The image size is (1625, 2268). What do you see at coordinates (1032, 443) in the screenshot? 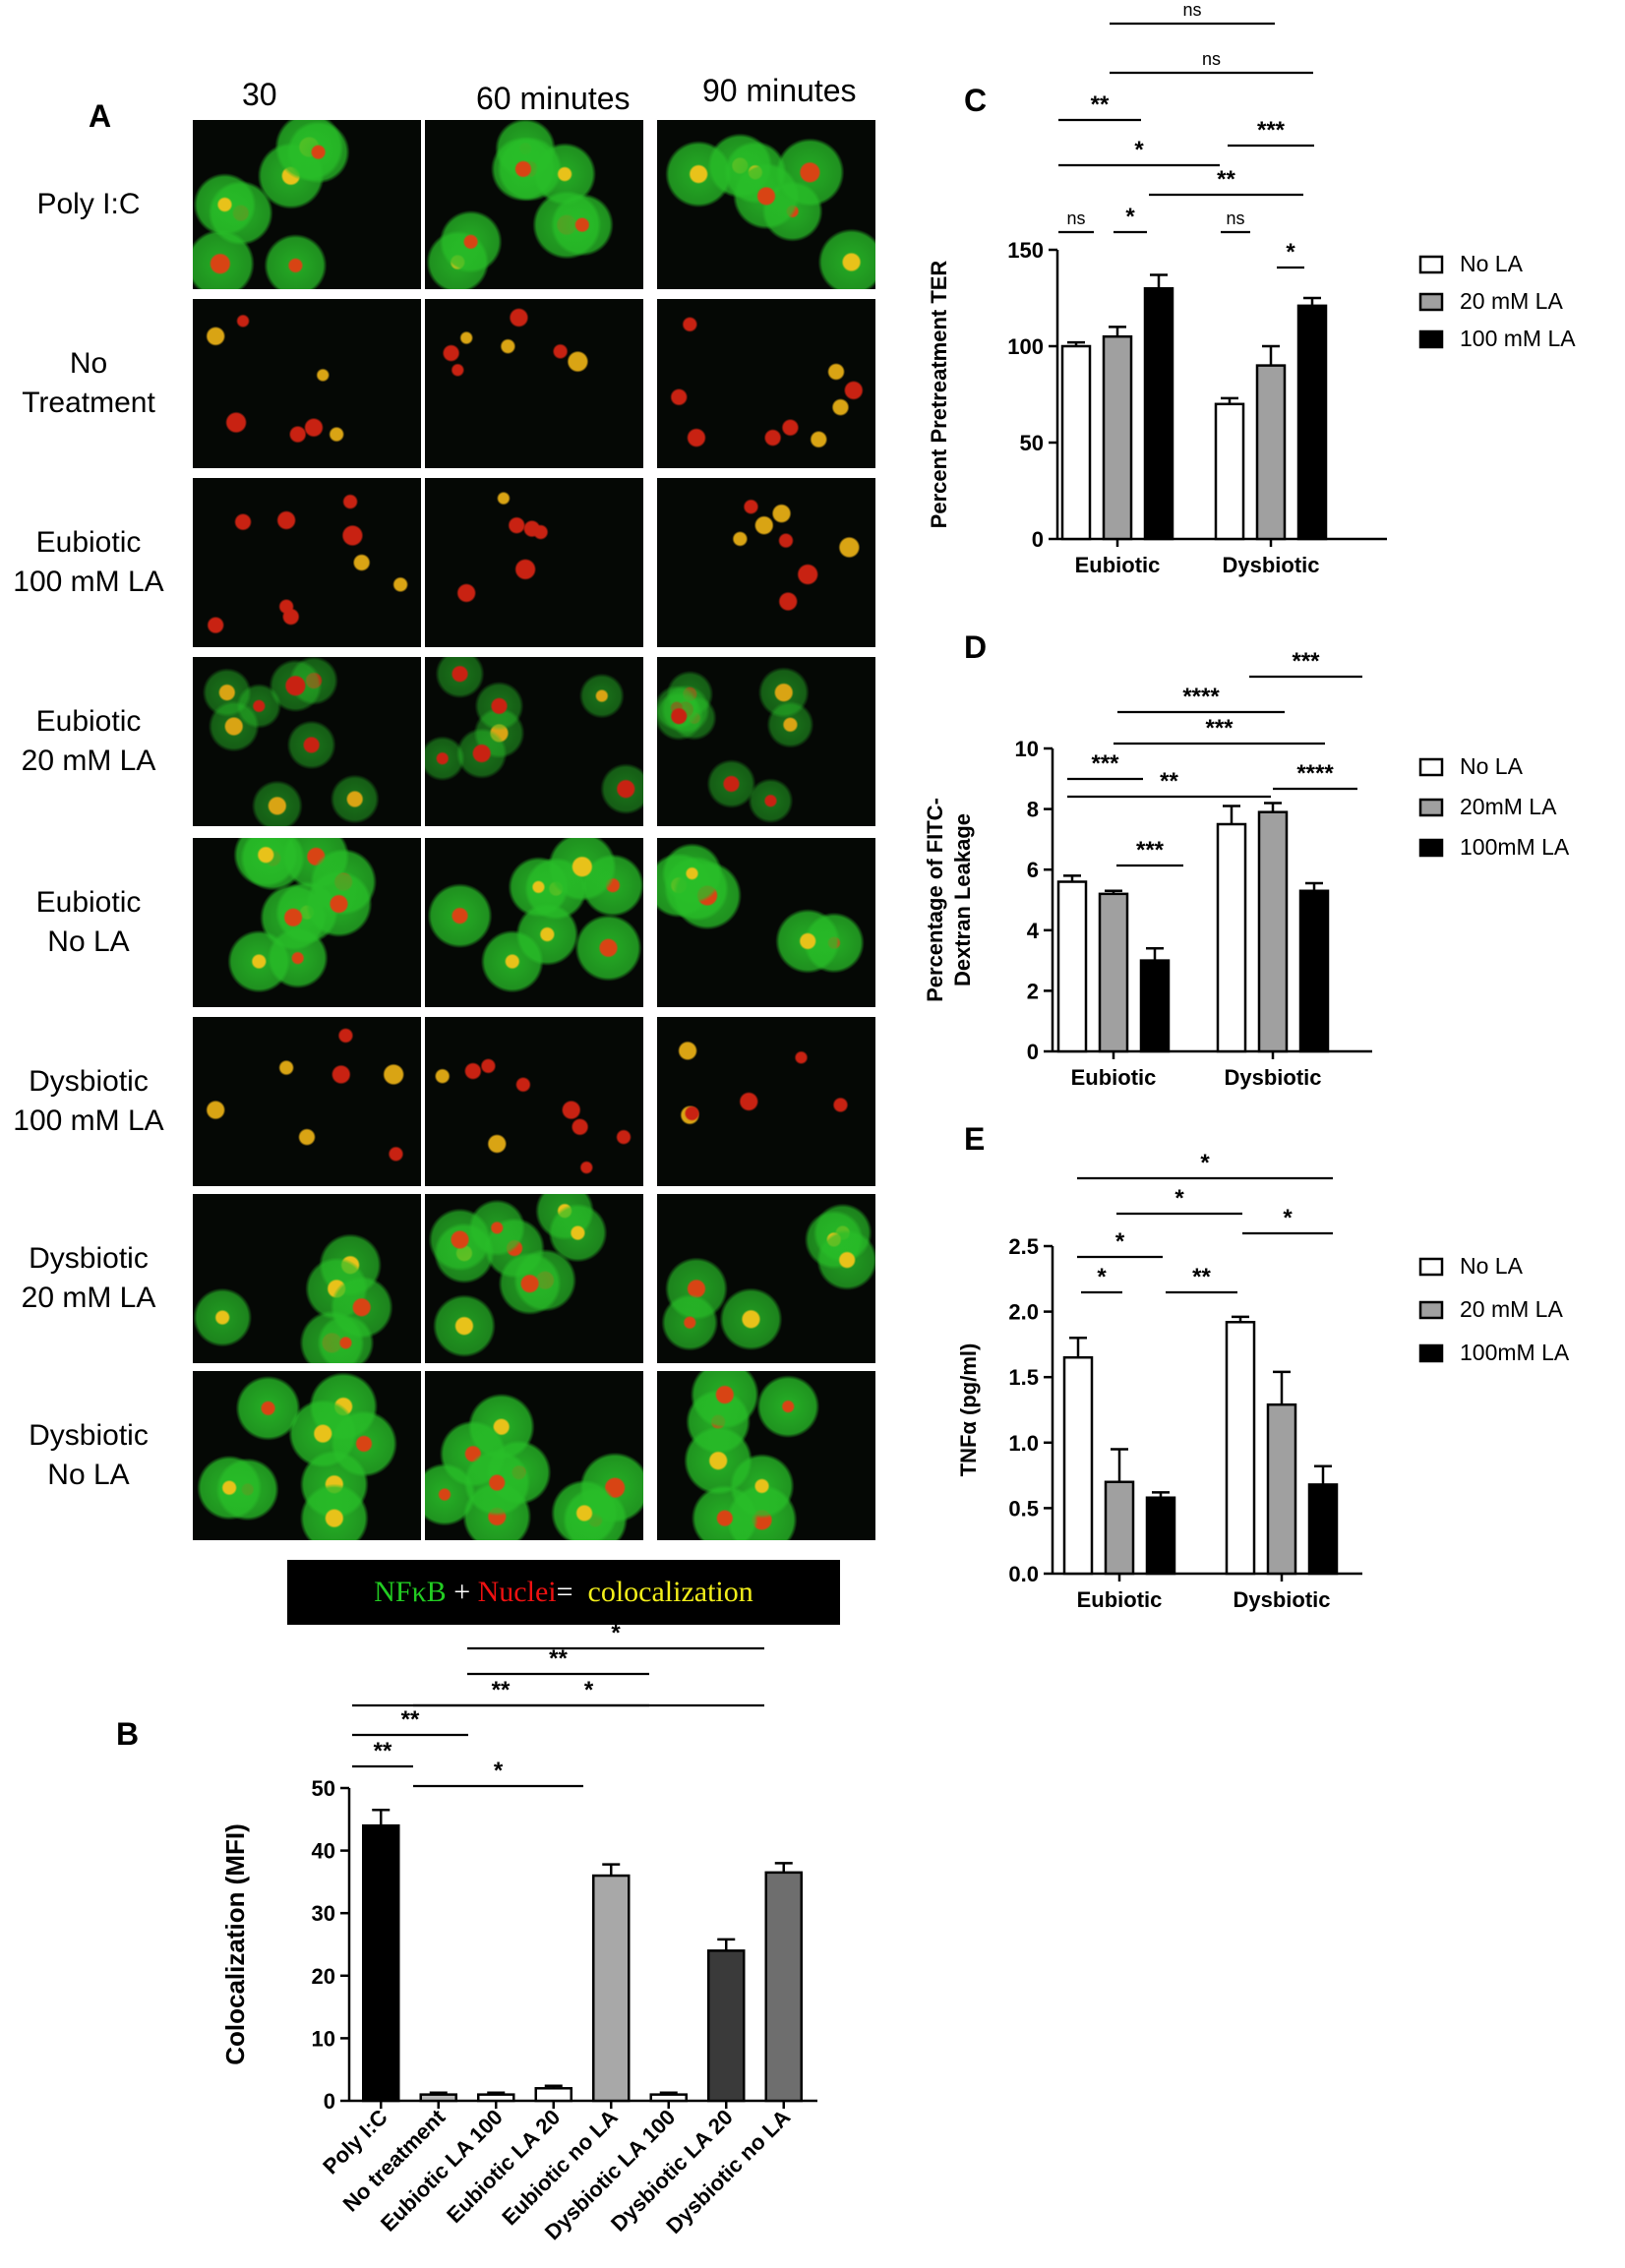
I see `chart-c-y-tick-label: 50` at bounding box center [1032, 443].